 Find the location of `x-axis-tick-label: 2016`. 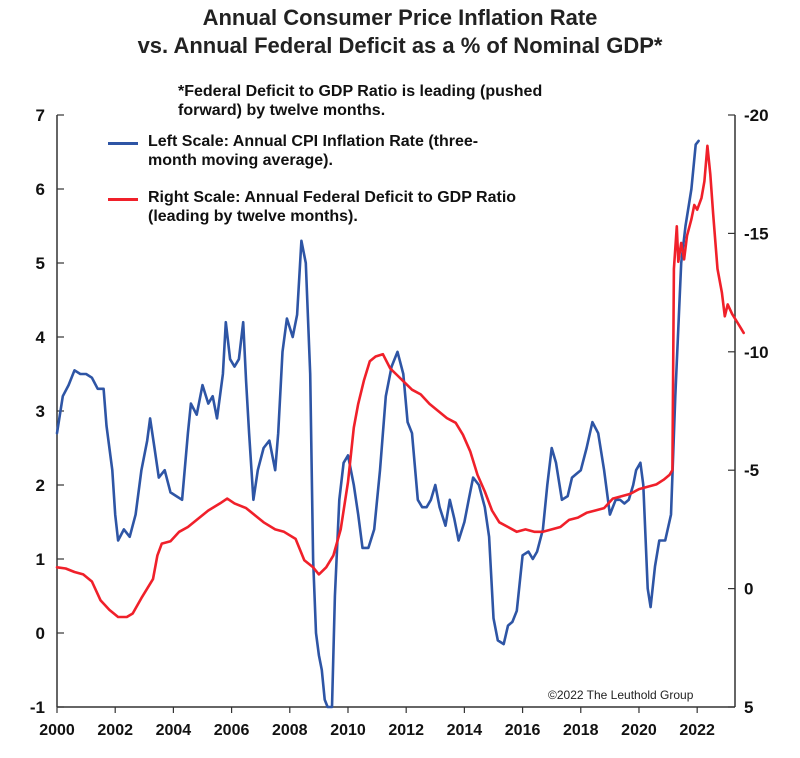

x-axis-tick-label: 2016 is located at coordinates (523, 730).